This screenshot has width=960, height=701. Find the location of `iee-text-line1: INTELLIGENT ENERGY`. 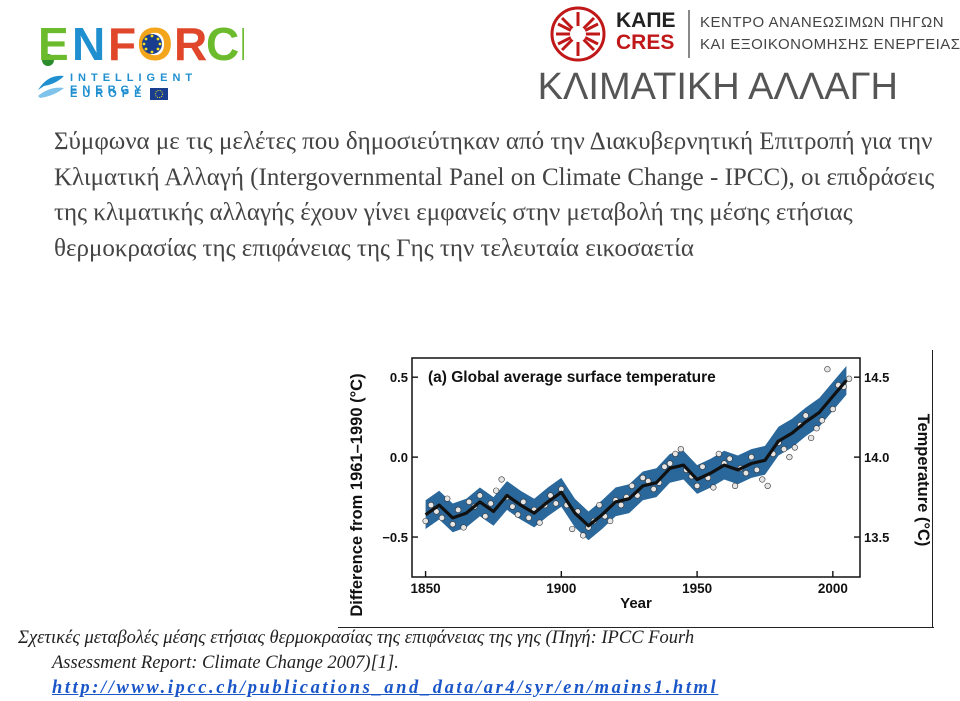

iee-text-line1: INTELLIGENT ENERGY is located at coordinates (134, 84).